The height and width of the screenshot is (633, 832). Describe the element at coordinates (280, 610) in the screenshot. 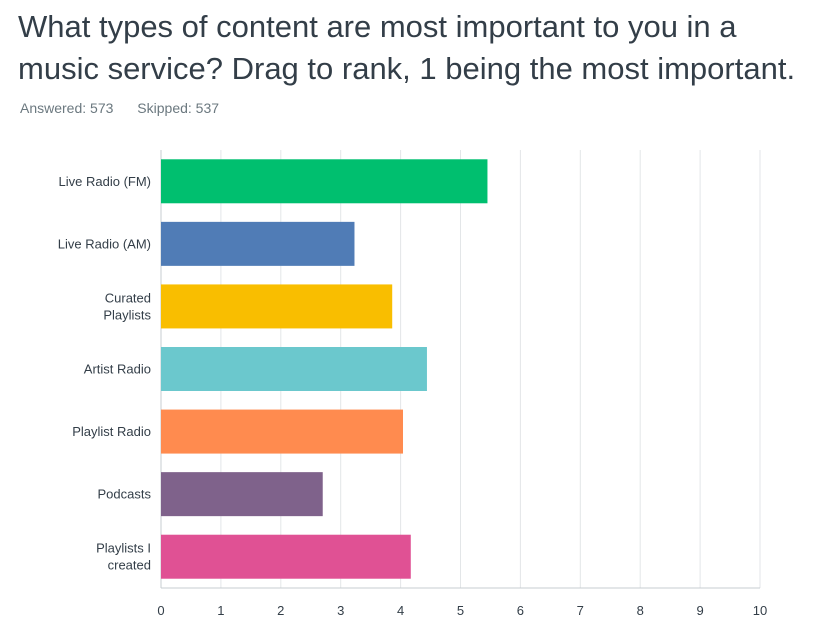

I see `x-tick-label: 2` at that location.